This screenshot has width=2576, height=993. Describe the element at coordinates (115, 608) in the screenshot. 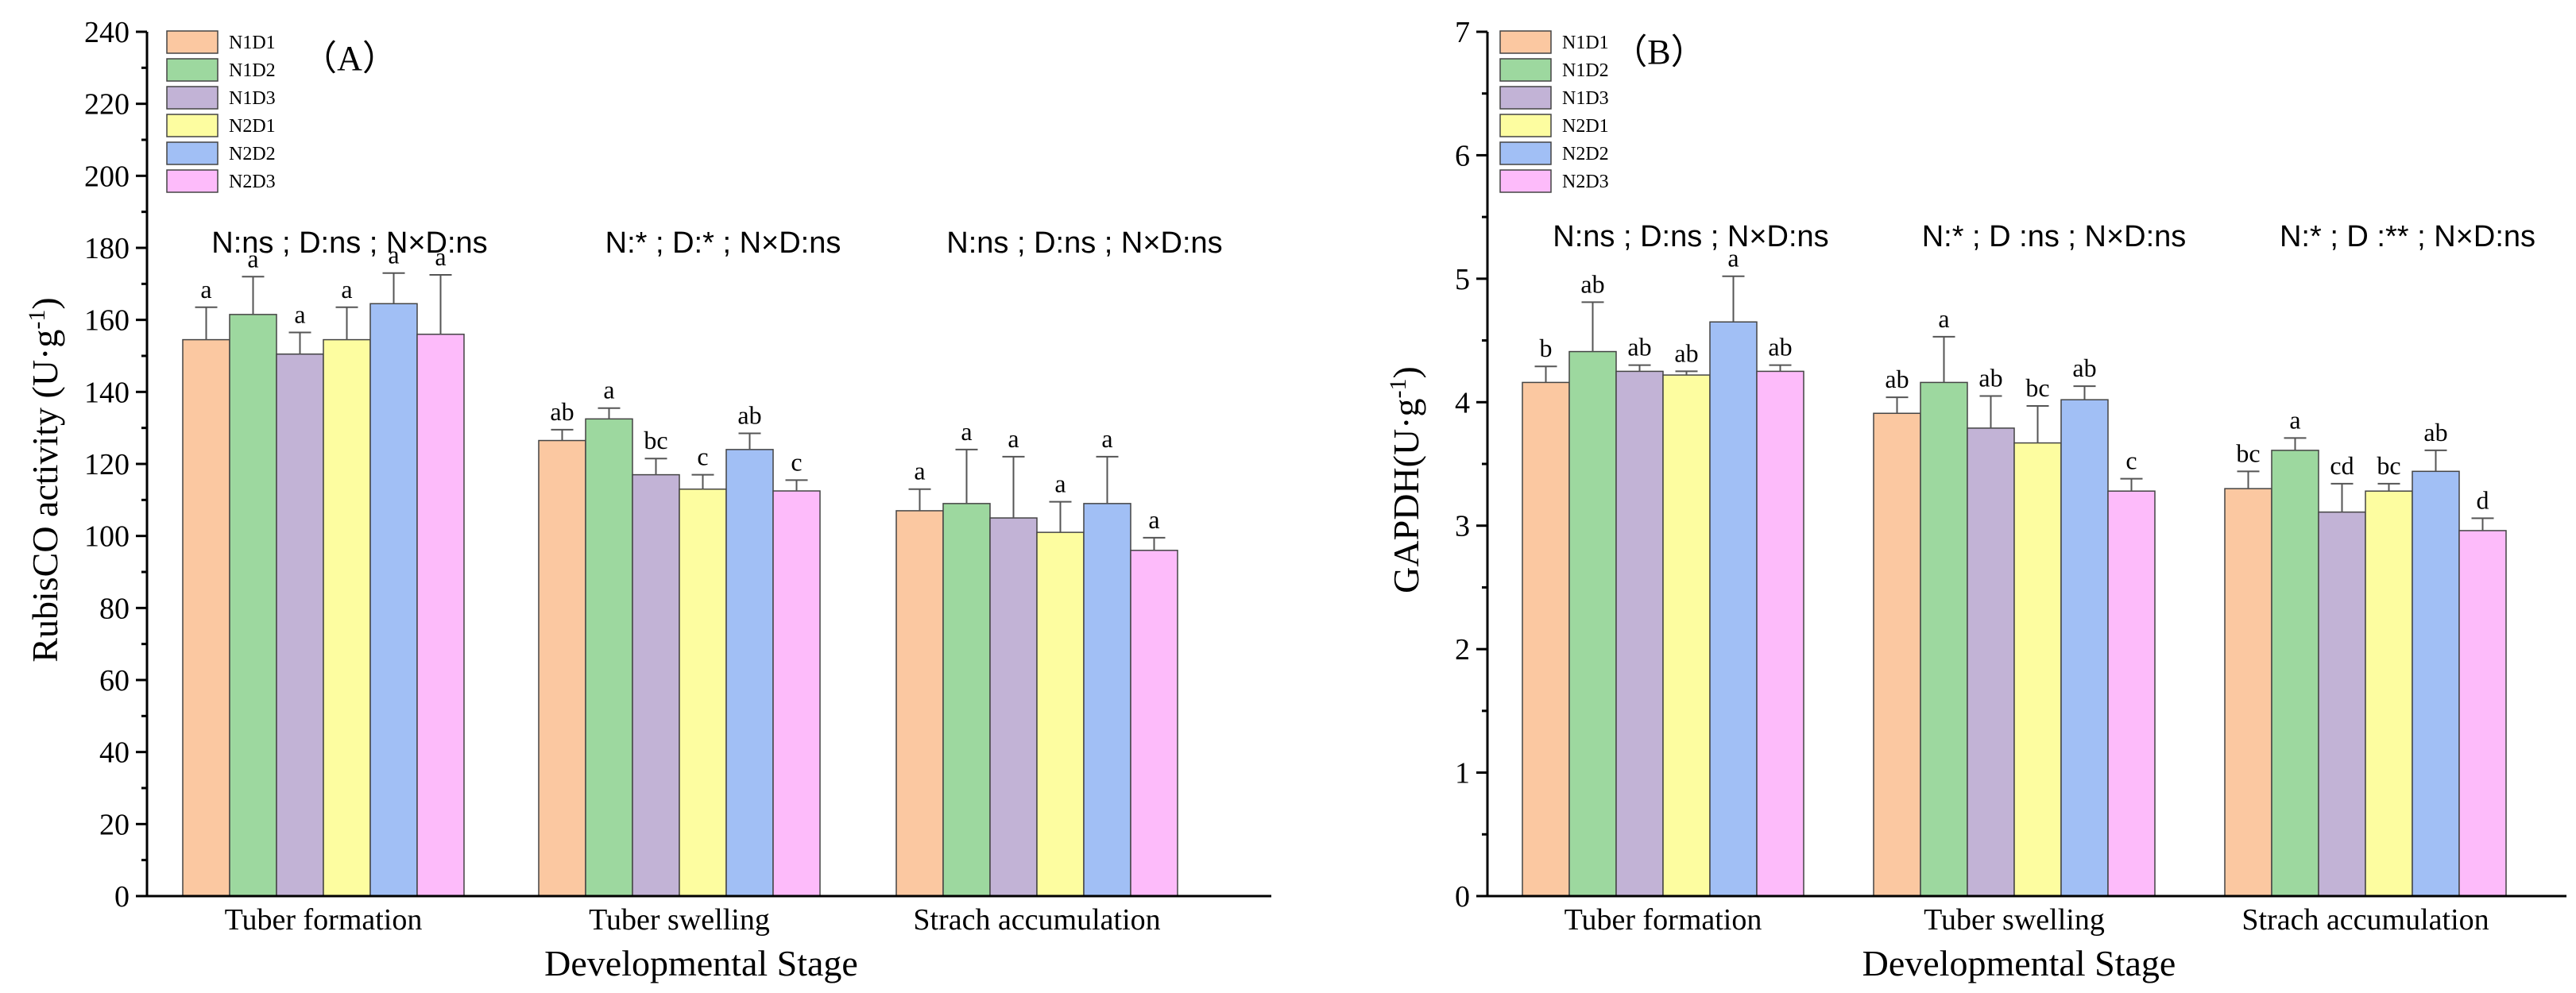

I see `y-tick-label: 80` at that location.